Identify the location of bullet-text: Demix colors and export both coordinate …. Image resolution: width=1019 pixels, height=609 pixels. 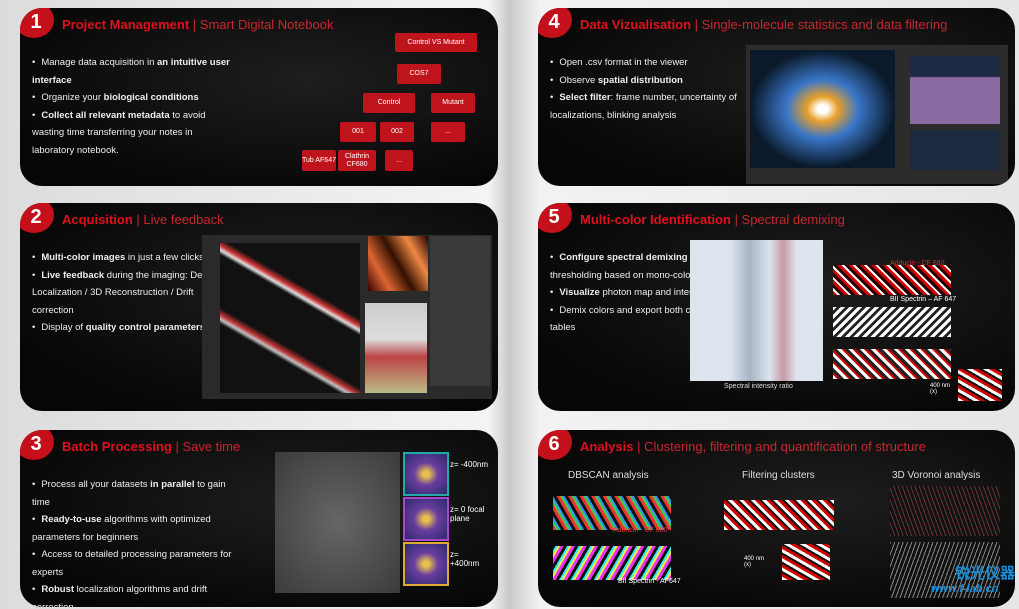
(640, 319).